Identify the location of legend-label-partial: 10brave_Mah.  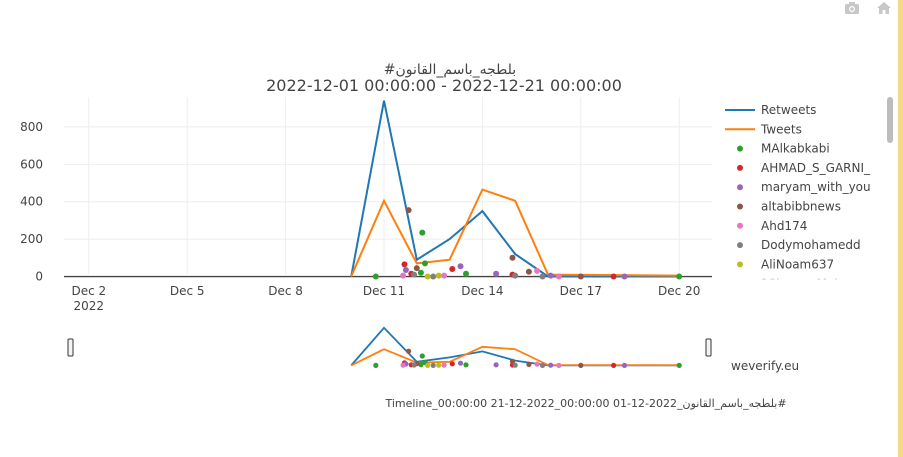
(801, 284).